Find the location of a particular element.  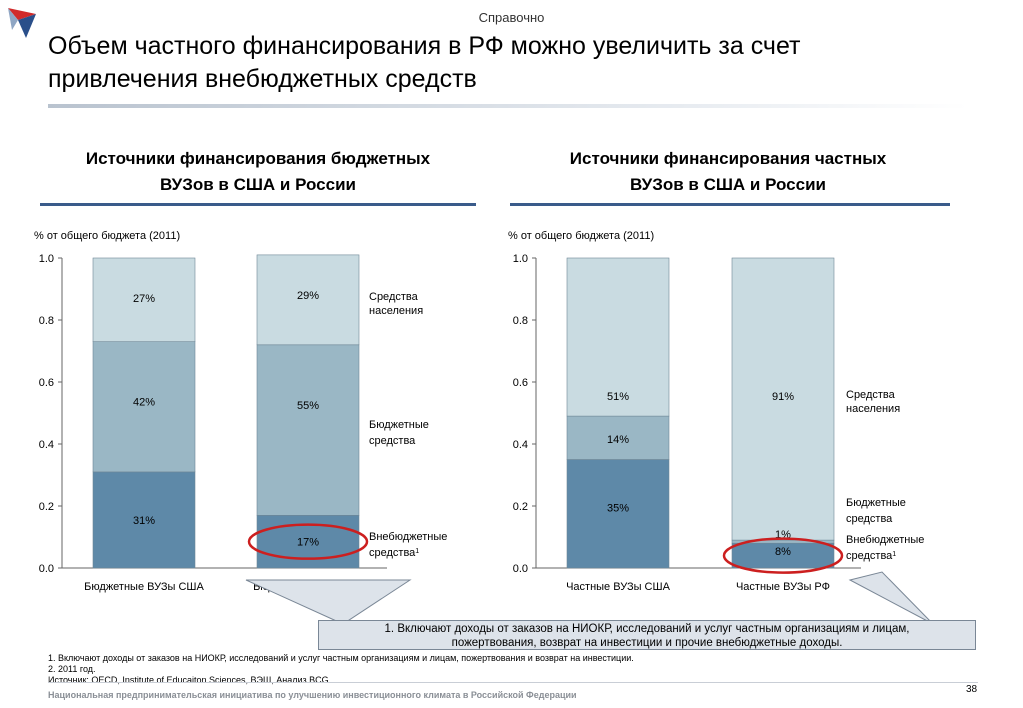

right-panel-divider is located at coordinates (730, 204).